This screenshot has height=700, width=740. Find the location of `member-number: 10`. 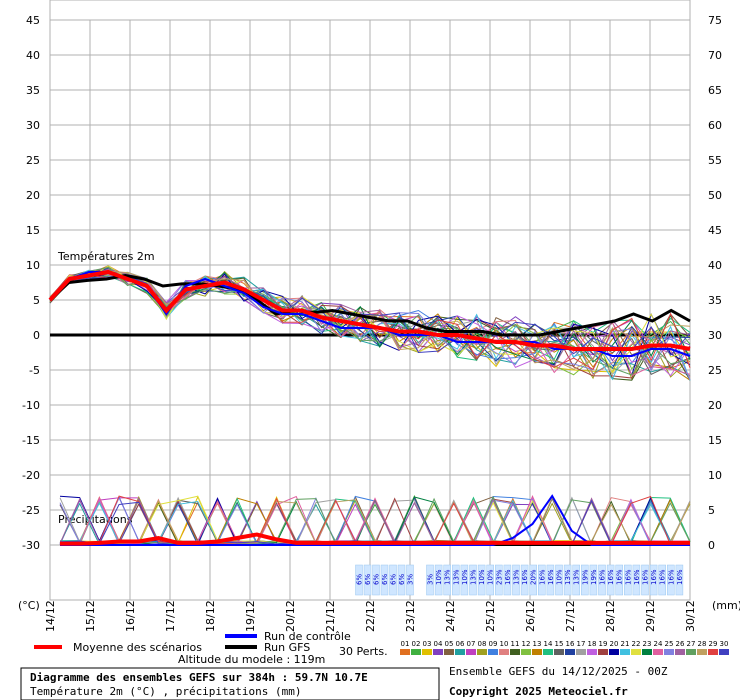

member-number: 10 is located at coordinates (504, 644).